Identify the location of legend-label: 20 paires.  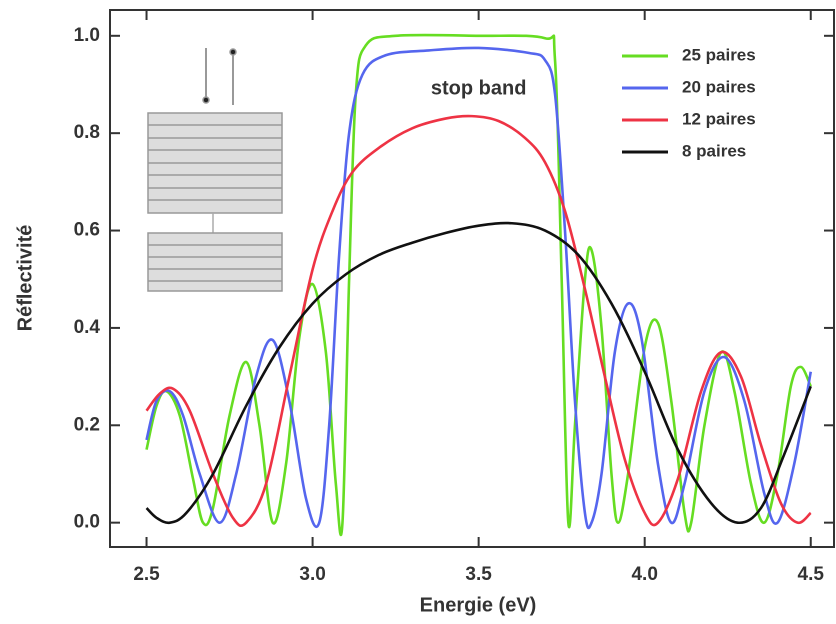
(719, 86).